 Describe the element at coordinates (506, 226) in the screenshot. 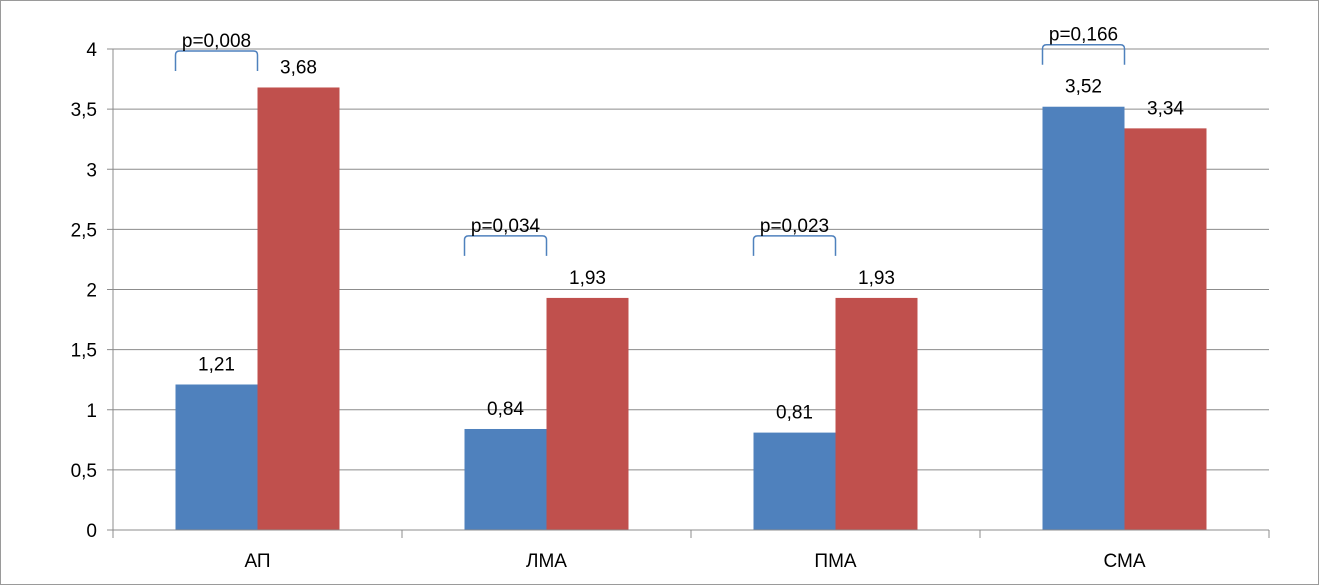

I see `p-value-label: p=0,034` at that location.